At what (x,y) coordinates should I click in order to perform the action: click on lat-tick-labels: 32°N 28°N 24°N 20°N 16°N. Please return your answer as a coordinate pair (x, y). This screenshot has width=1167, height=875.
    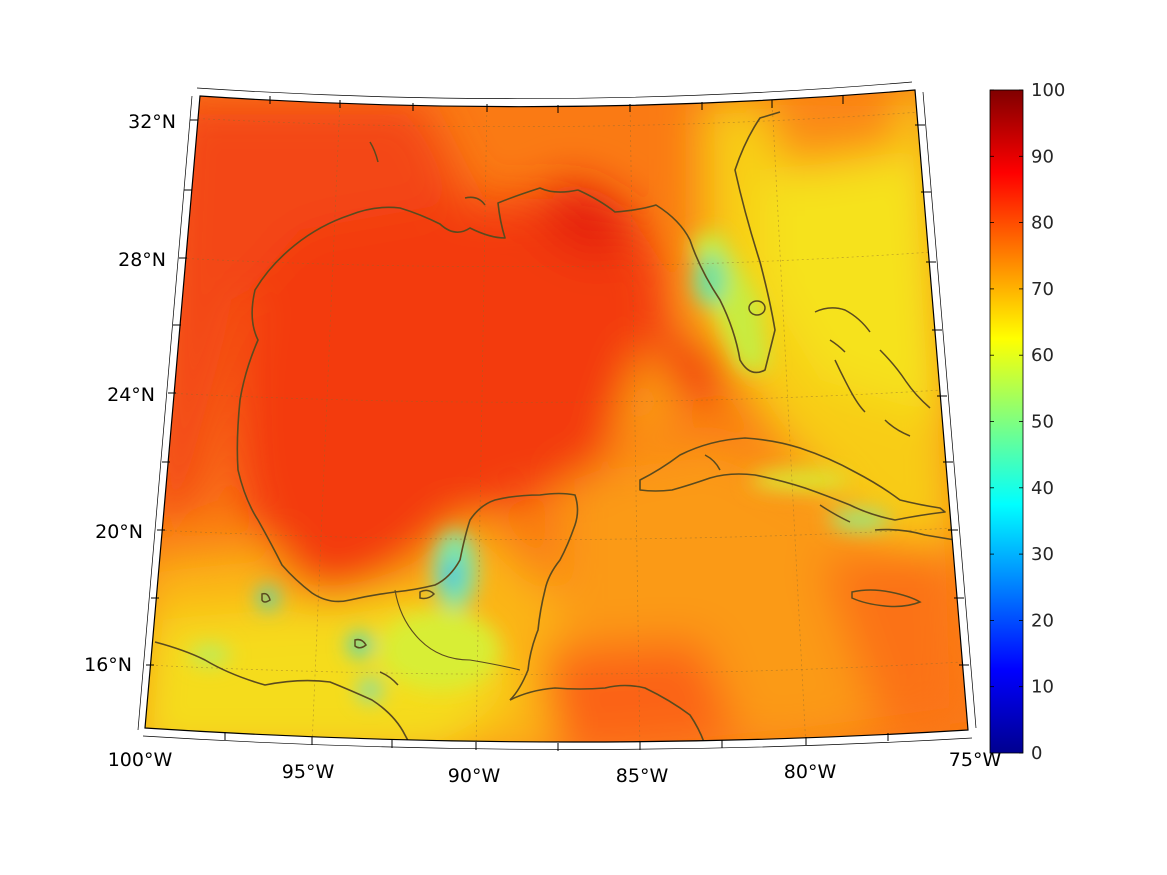
    Looking at the image, I should click on (130, 393).